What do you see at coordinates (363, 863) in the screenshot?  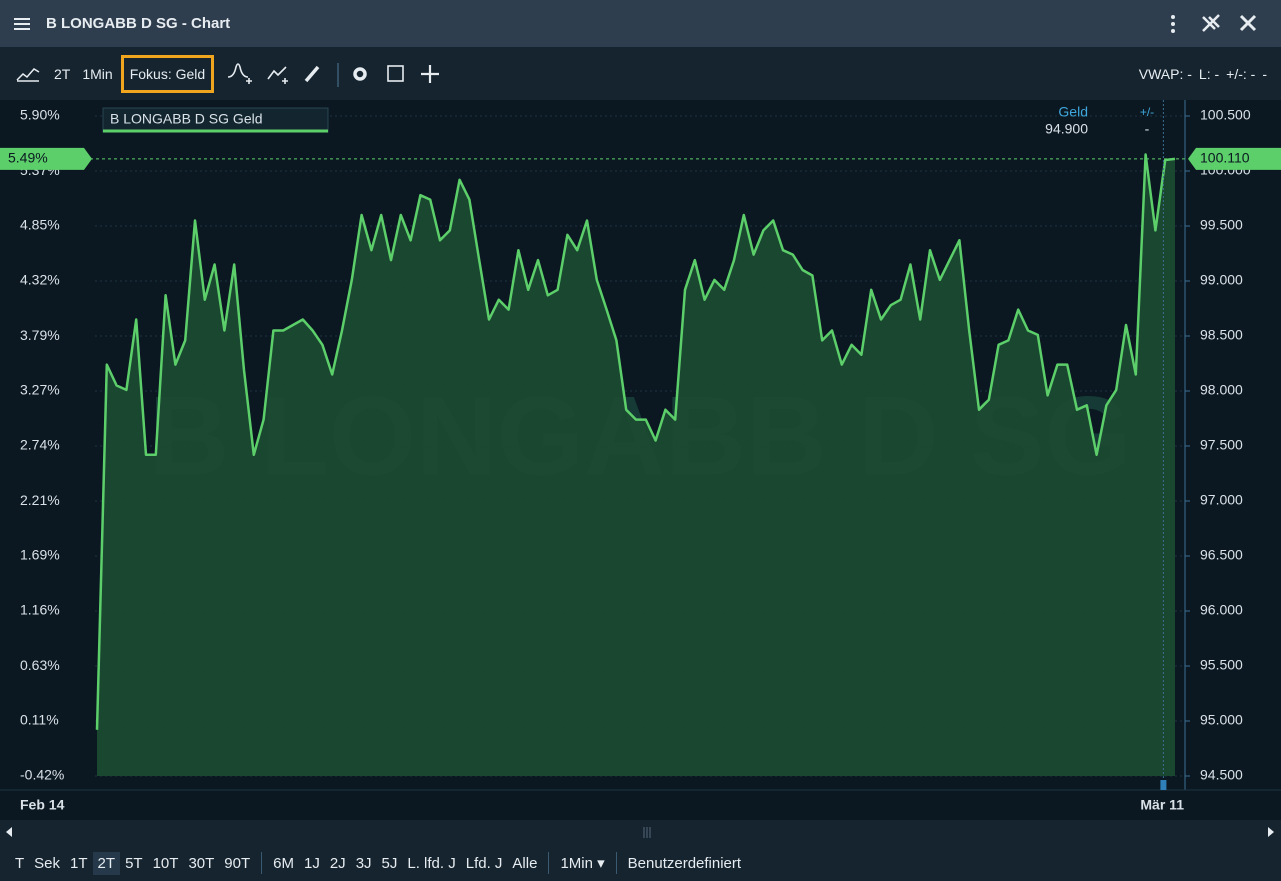 I see `range-tab: 3J` at bounding box center [363, 863].